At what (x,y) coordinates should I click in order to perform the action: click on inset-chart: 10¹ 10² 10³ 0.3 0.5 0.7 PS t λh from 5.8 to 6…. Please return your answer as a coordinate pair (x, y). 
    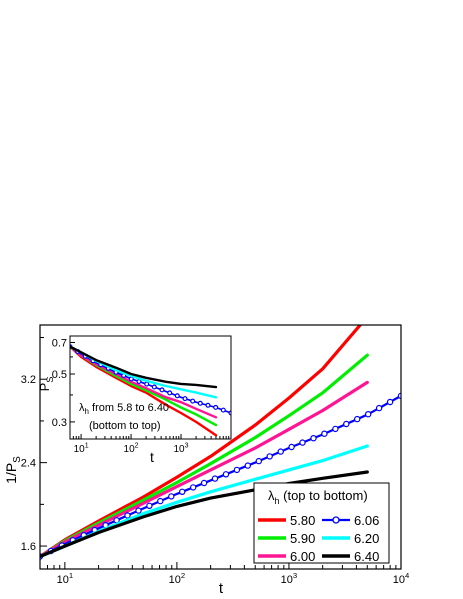
    Looking at the image, I should click on (134, 400).